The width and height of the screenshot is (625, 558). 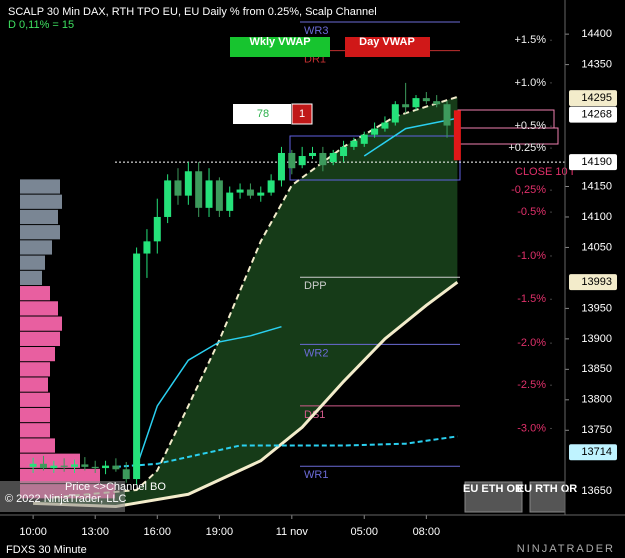 I want to click on price-marker-label: 14295, so click(x=596, y=98).